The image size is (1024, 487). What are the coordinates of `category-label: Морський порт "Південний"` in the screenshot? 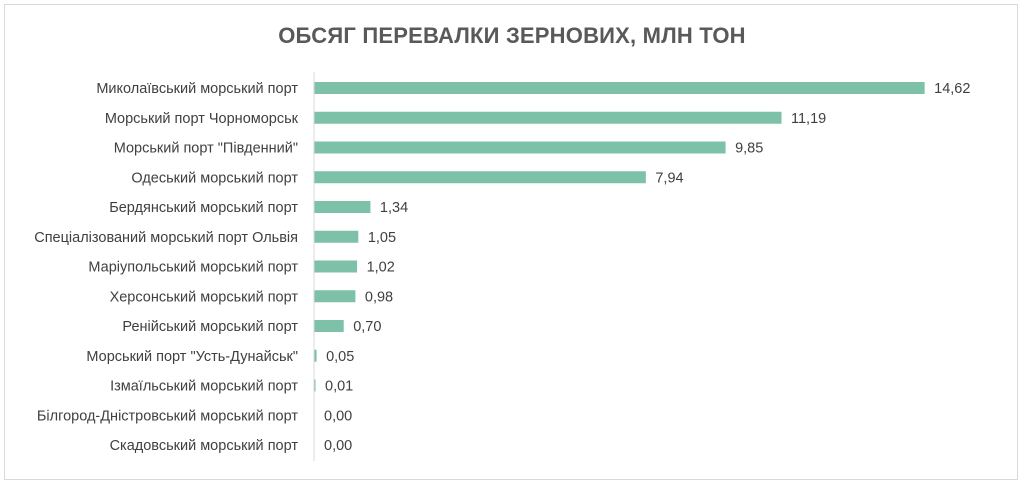 It's located at (206, 149).